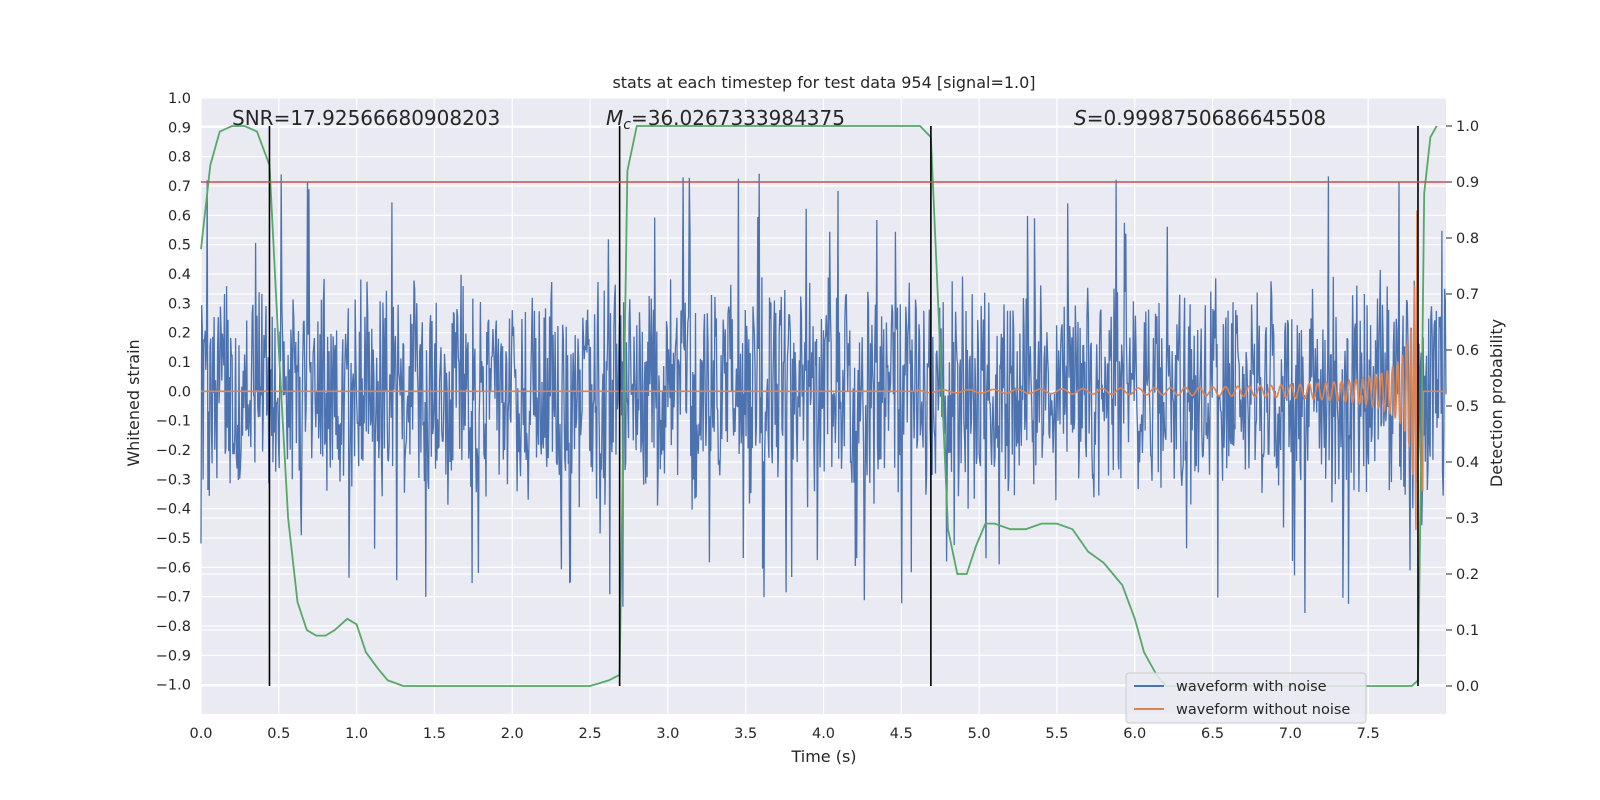  I want to click on y2-tick-label: 0.8, so click(1467, 239).